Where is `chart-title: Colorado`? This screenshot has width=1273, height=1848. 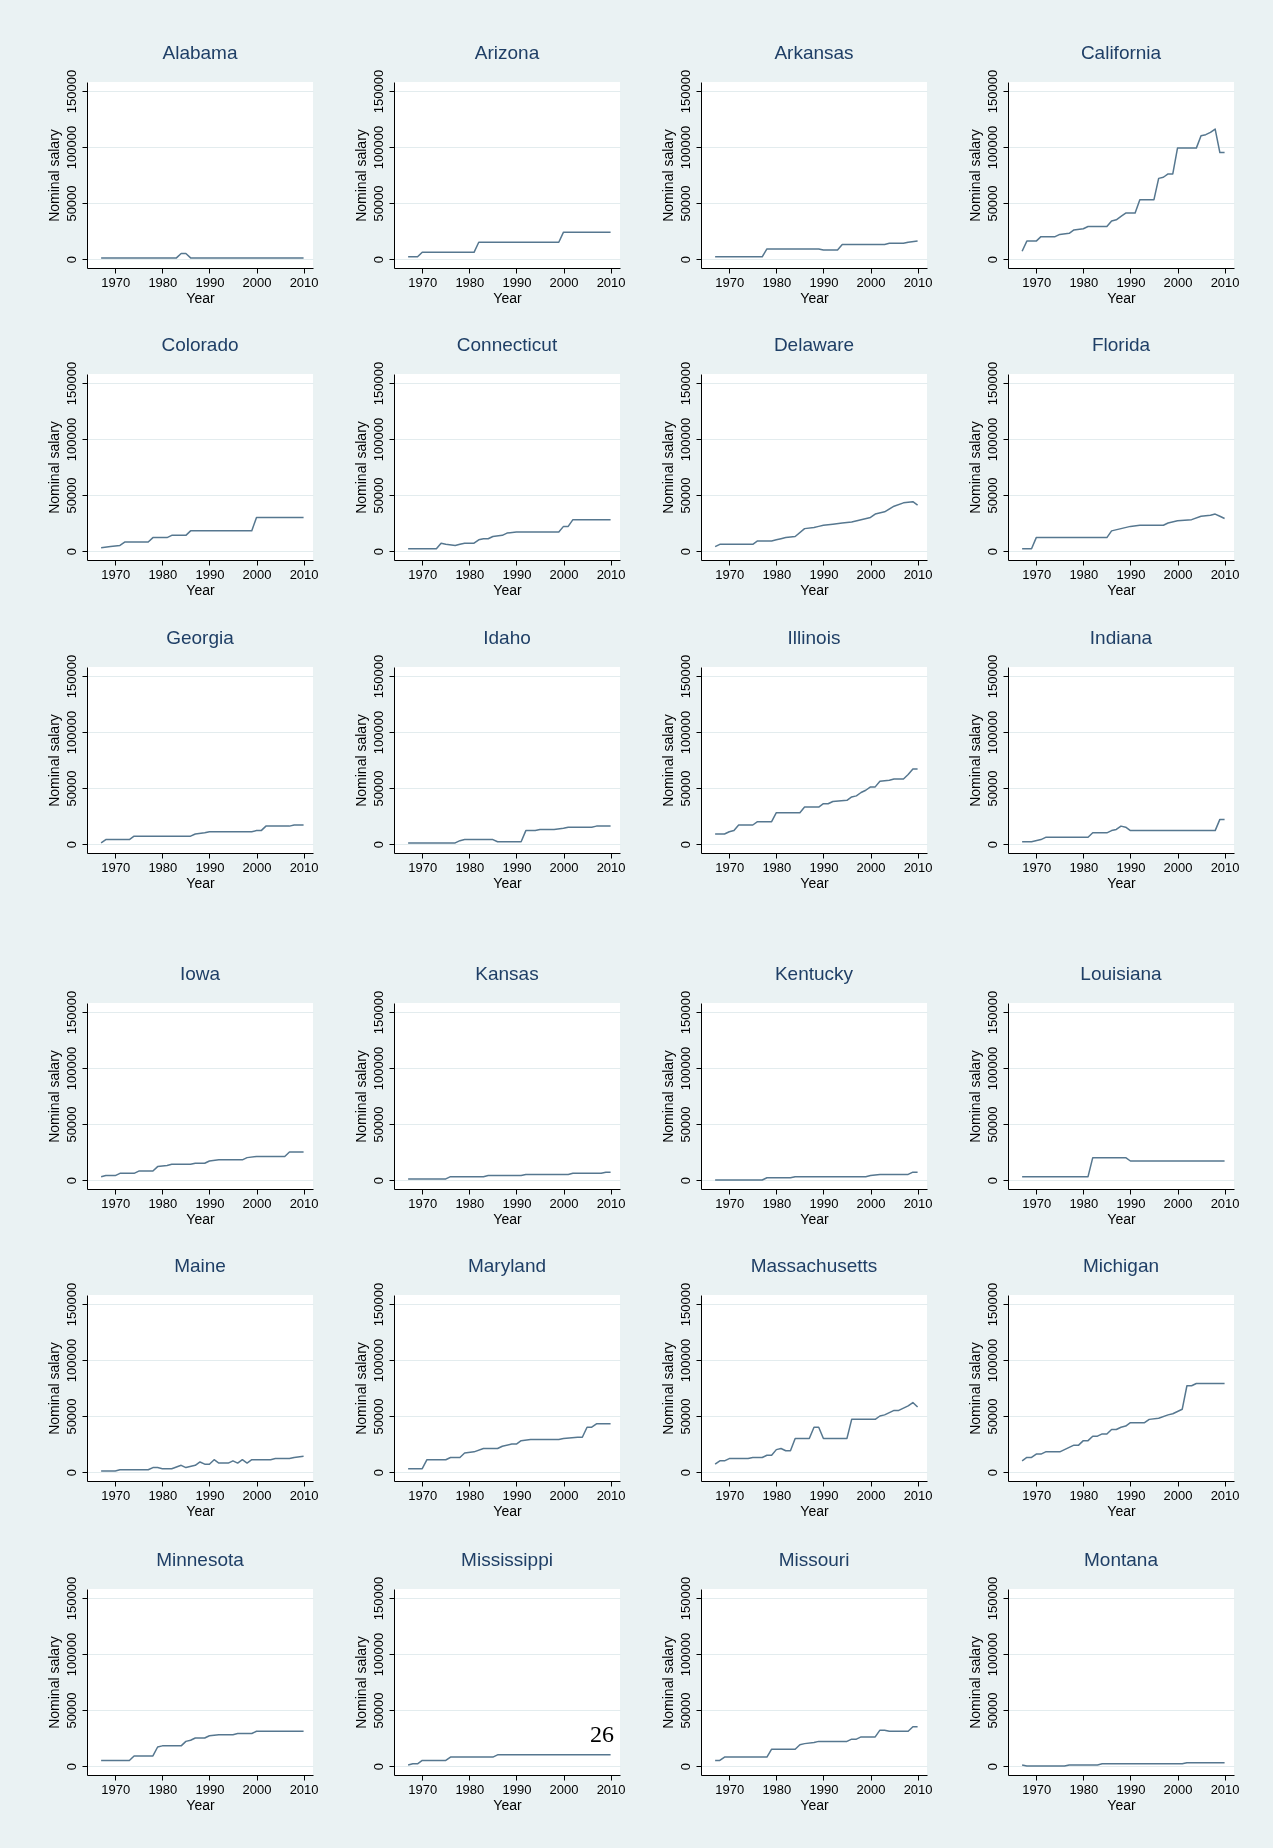
chart-title: Colorado is located at coordinates (200, 345).